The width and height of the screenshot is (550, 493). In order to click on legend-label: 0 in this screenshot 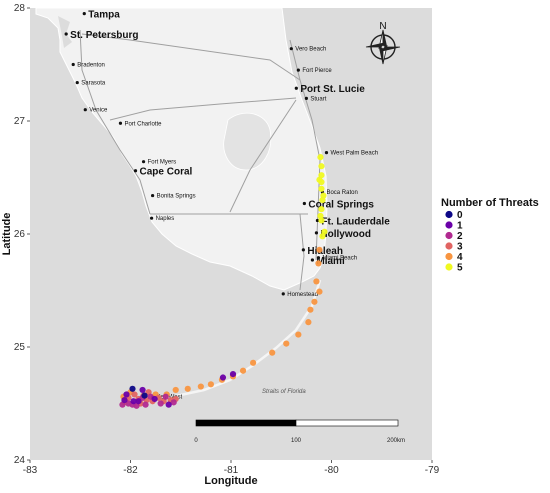, I will do `click(460, 215)`.